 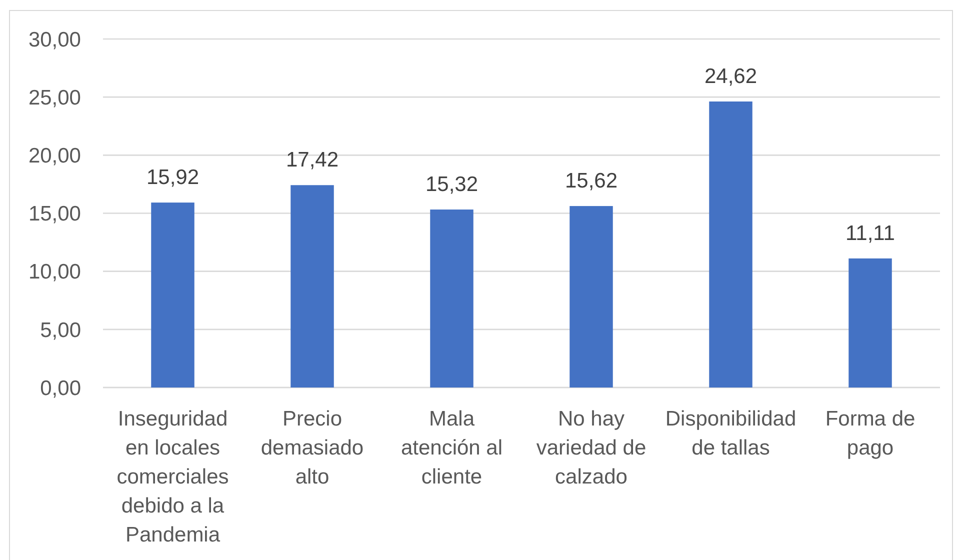 I want to click on x-tick-label: Disponibilidad de tallas, so click(x=730, y=434).